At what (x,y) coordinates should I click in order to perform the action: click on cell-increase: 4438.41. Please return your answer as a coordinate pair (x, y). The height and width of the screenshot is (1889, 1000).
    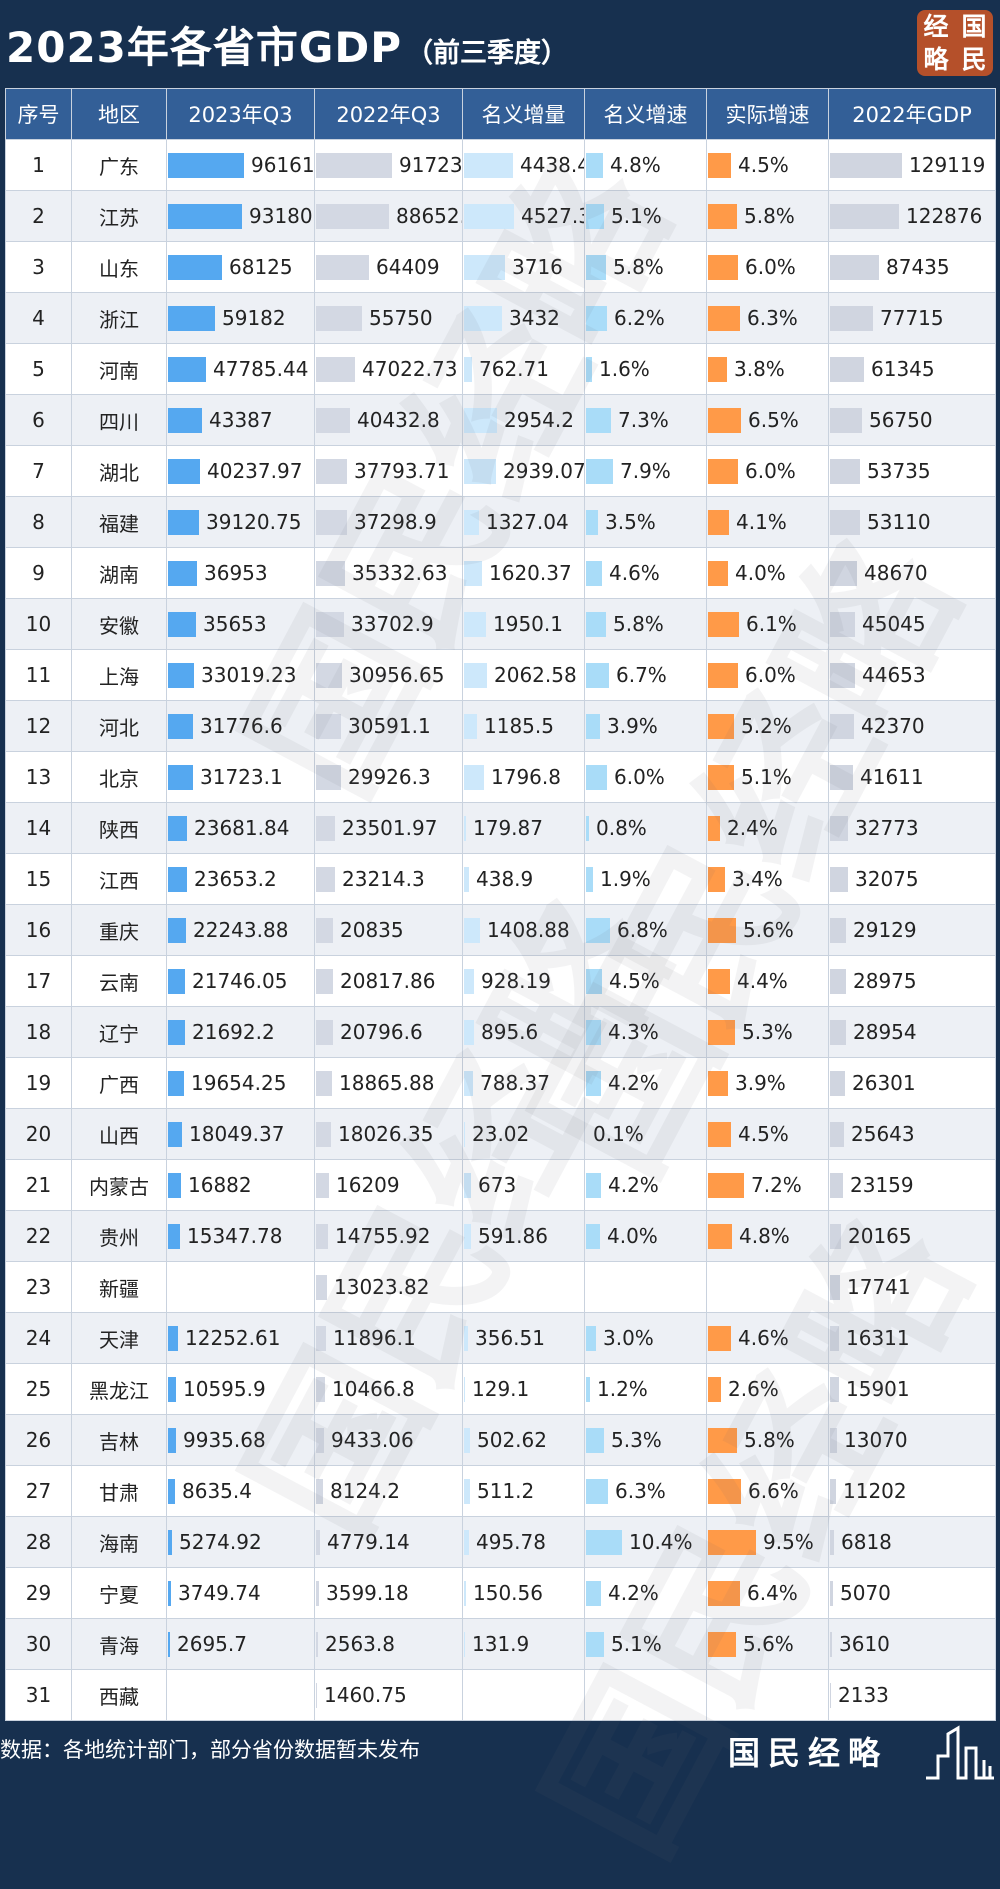
    Looking at the image, I should click on (523, 165).